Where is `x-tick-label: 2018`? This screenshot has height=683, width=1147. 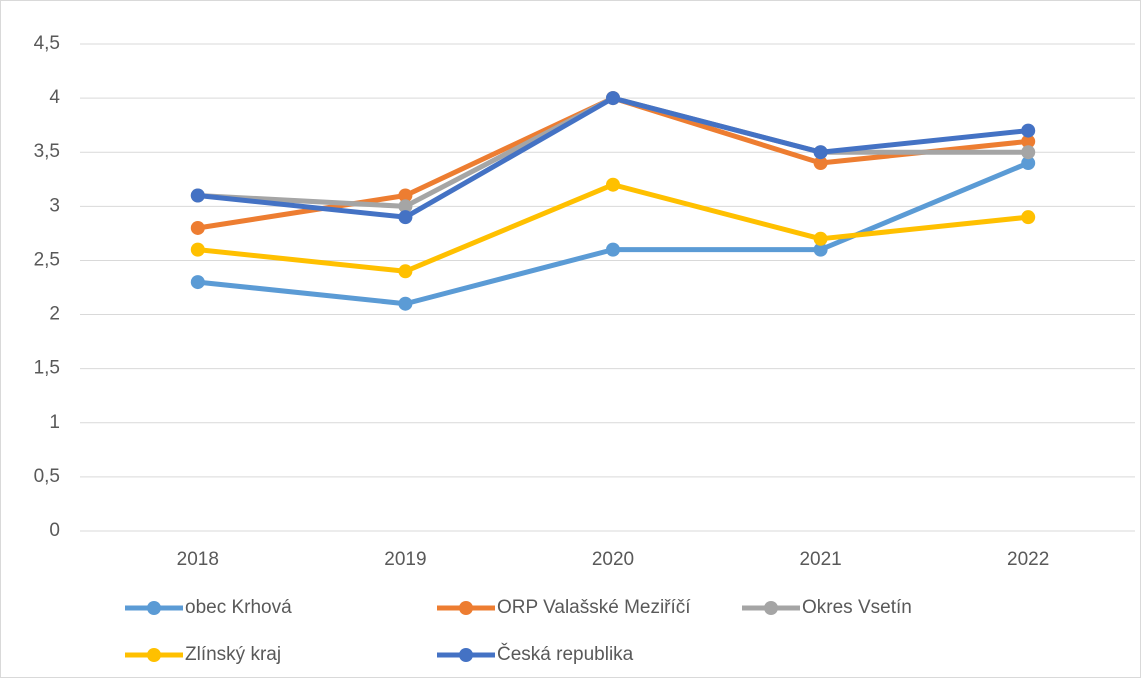
x-tick-label: 2018 is located at coordinates (198, 559).